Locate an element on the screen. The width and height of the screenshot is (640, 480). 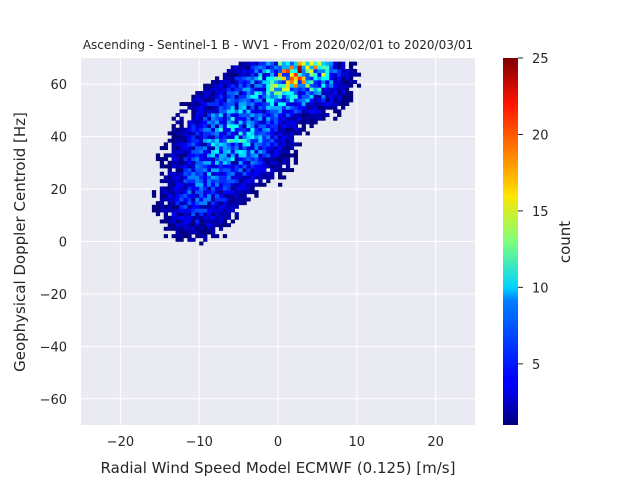
x-axis-ticks: −20 −10 0 10 20 is located at coordinates (275, 442).